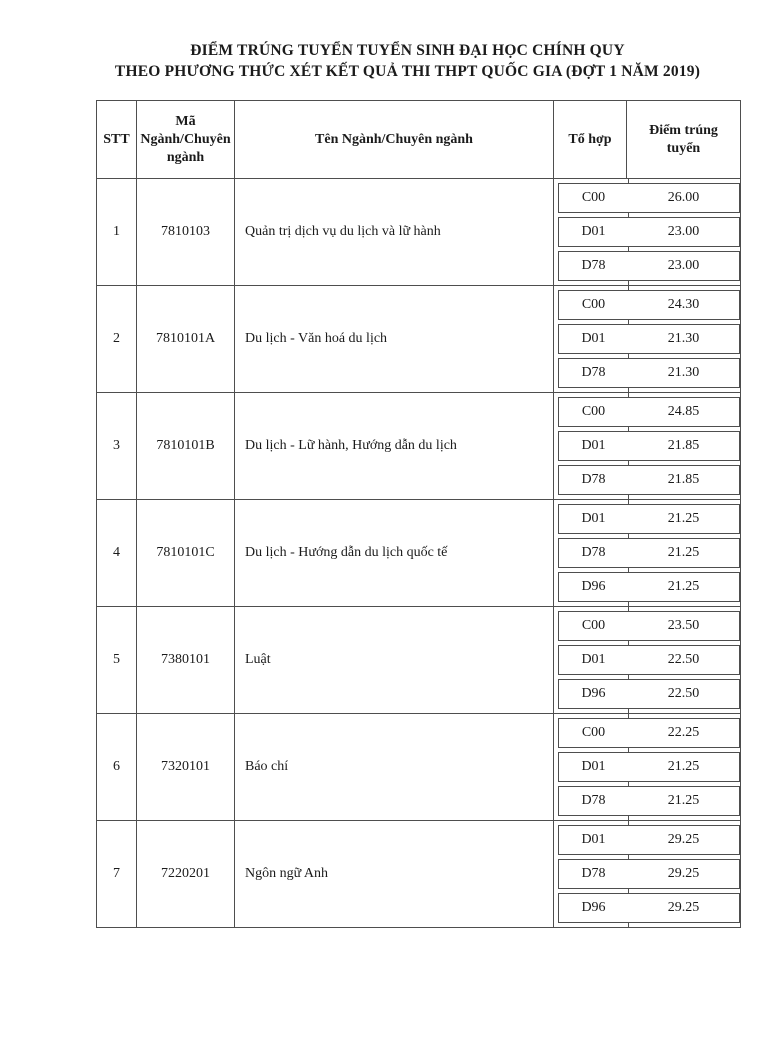 This screenshot has width=780, height=1049. I want to click on score-group: C00 23.50 D01 22.50 D96 22.50, so click(647, 660).